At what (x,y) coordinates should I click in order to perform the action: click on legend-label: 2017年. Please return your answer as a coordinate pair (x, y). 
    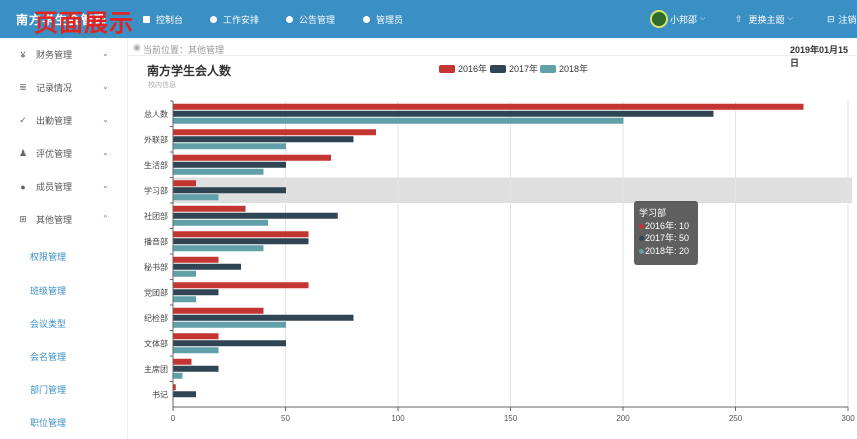
    Looking at the image, I should click on (524, 69).